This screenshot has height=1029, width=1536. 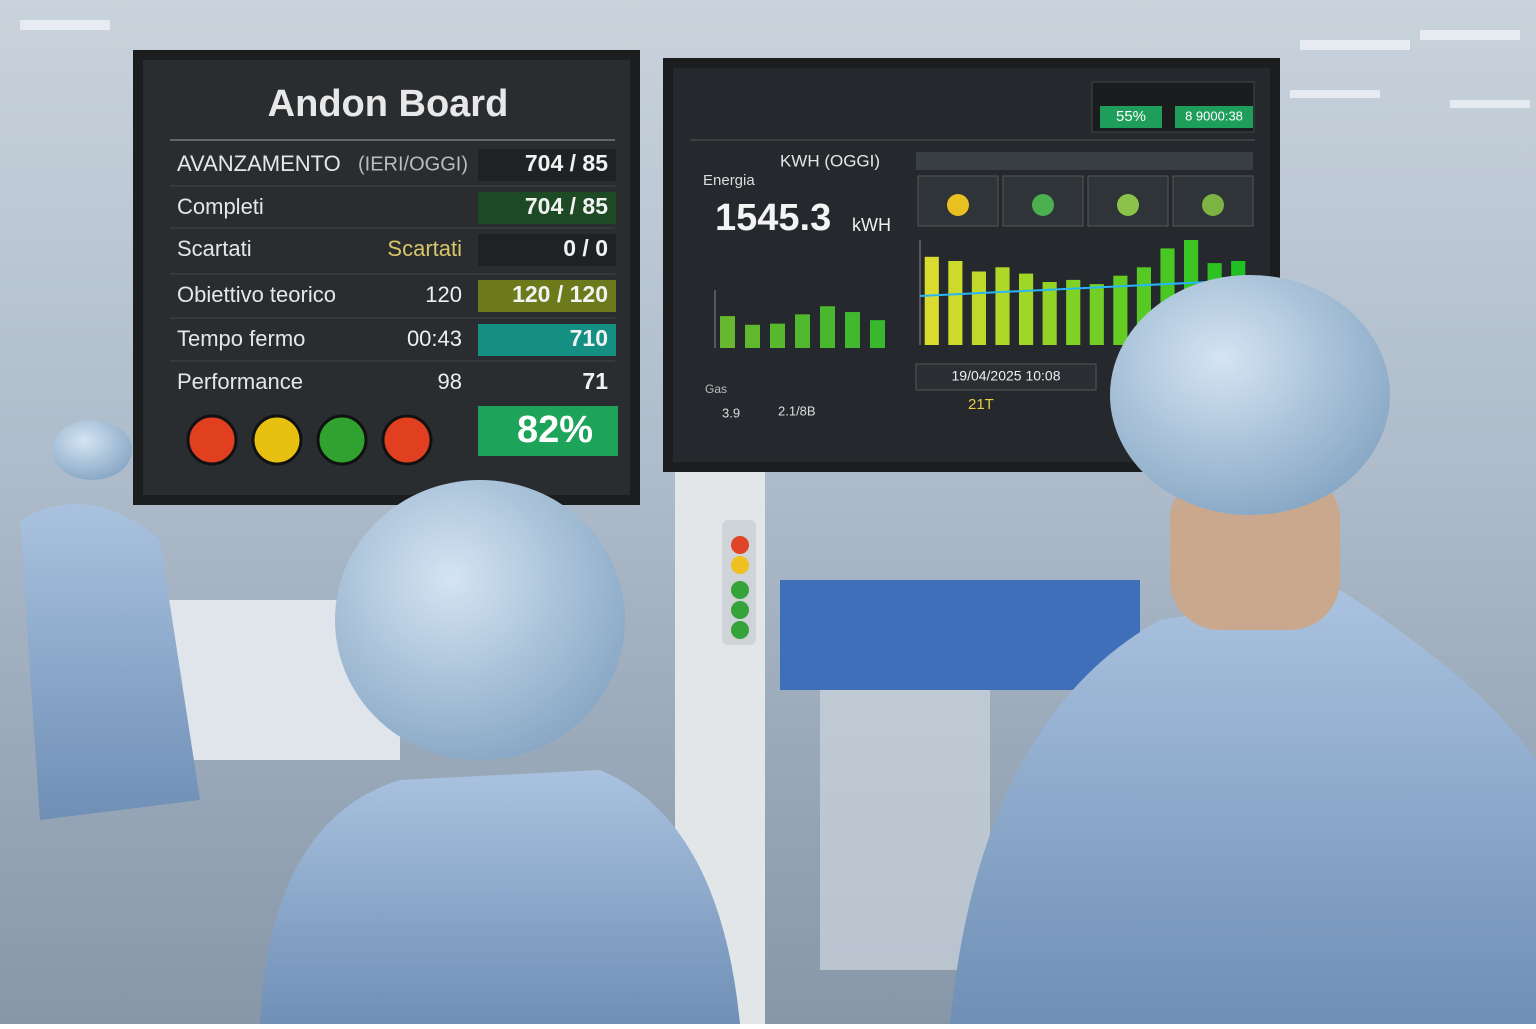 I want to click on badge-value: 8 9000:38, so click(x=1214, y=115).